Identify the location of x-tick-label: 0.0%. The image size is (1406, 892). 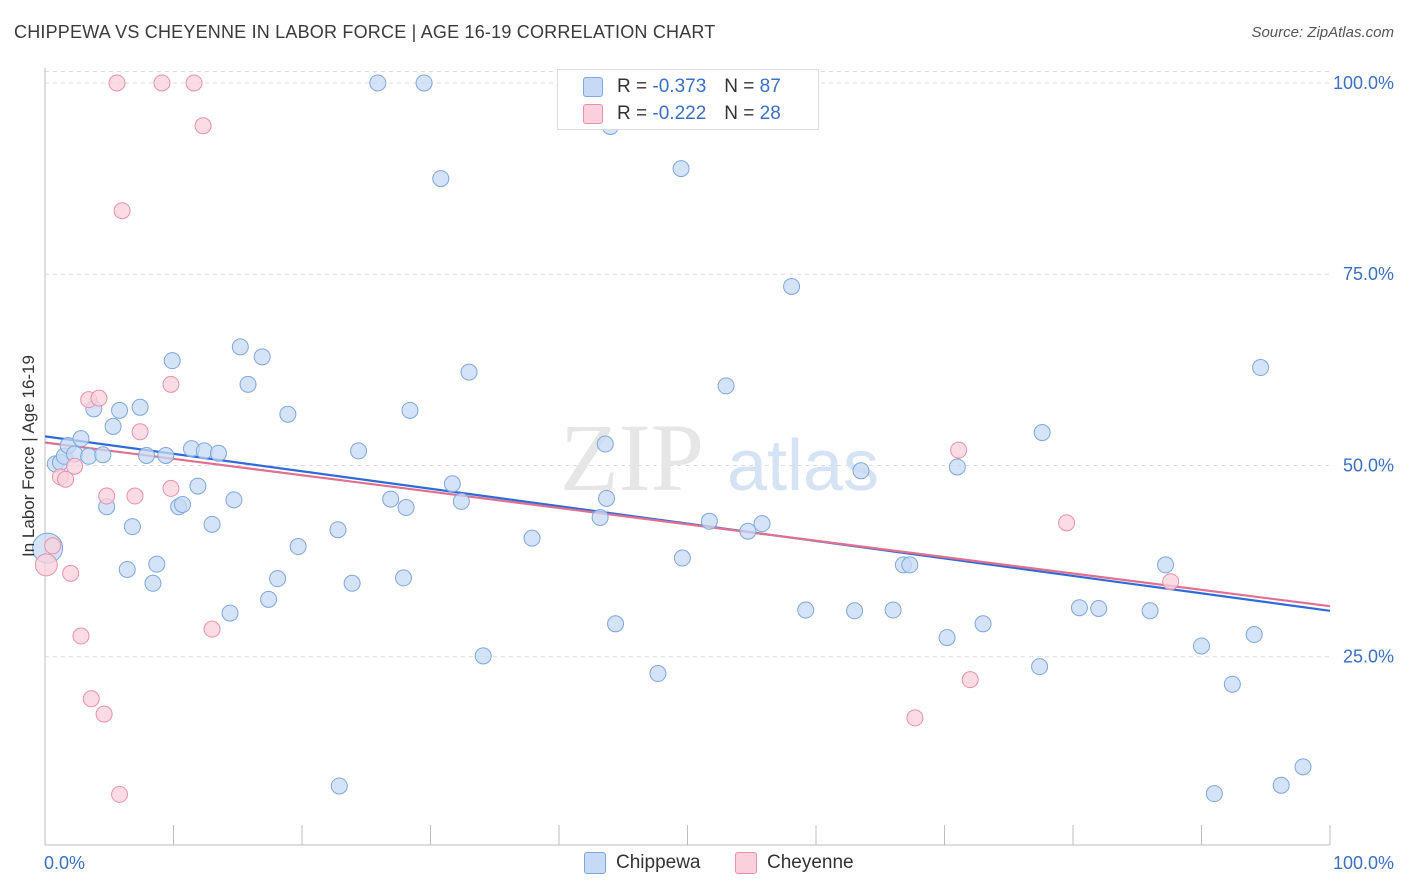
(64, 863).